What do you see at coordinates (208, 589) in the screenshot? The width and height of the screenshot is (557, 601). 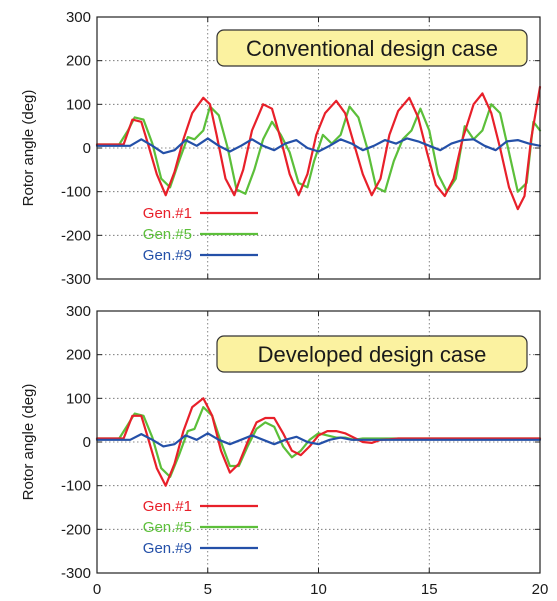 I see `x-tick-label: 5` at bounding box center [208, 589].